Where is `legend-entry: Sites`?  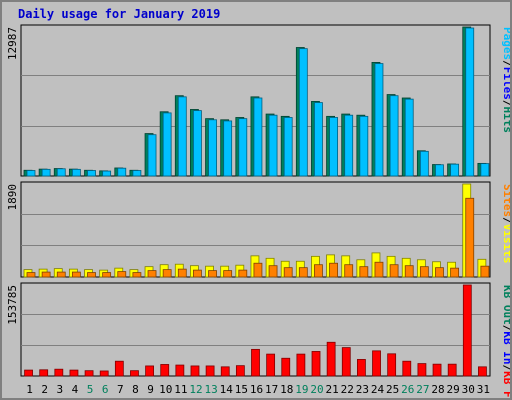 legend-entry: Sites is located at coordinates (505, 200).